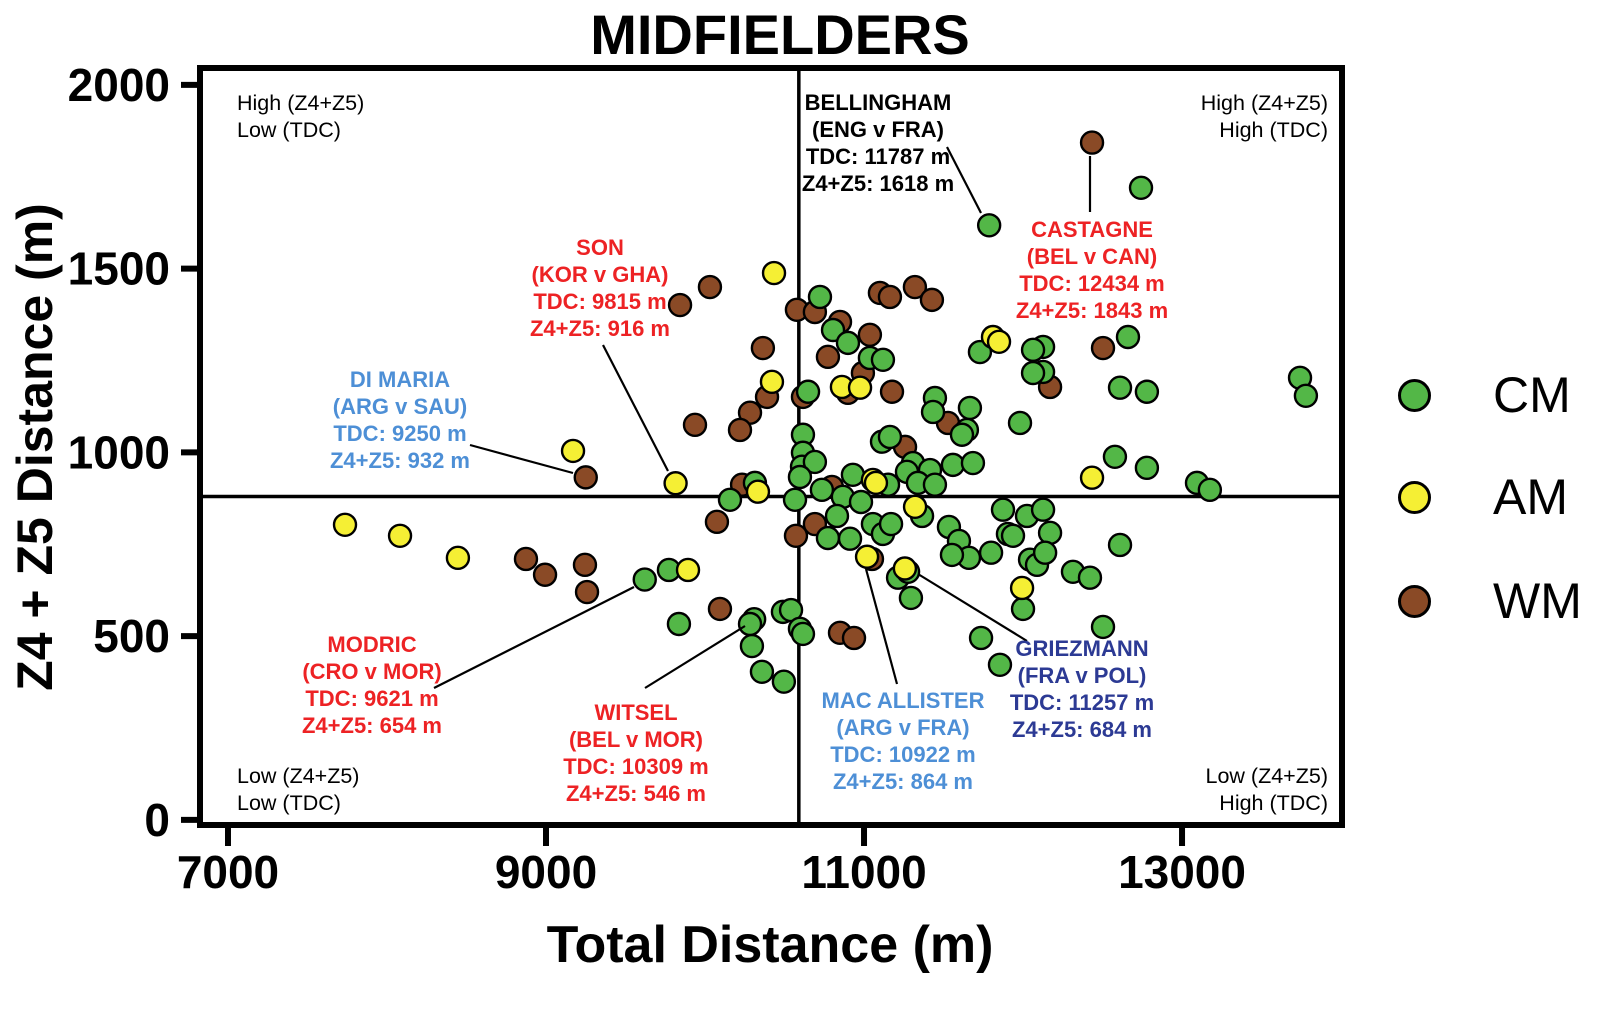 This screenshot has width=1615, height=1013. I want to click on annotation-text-di-maria: DI MARIA, so click(400, 379).